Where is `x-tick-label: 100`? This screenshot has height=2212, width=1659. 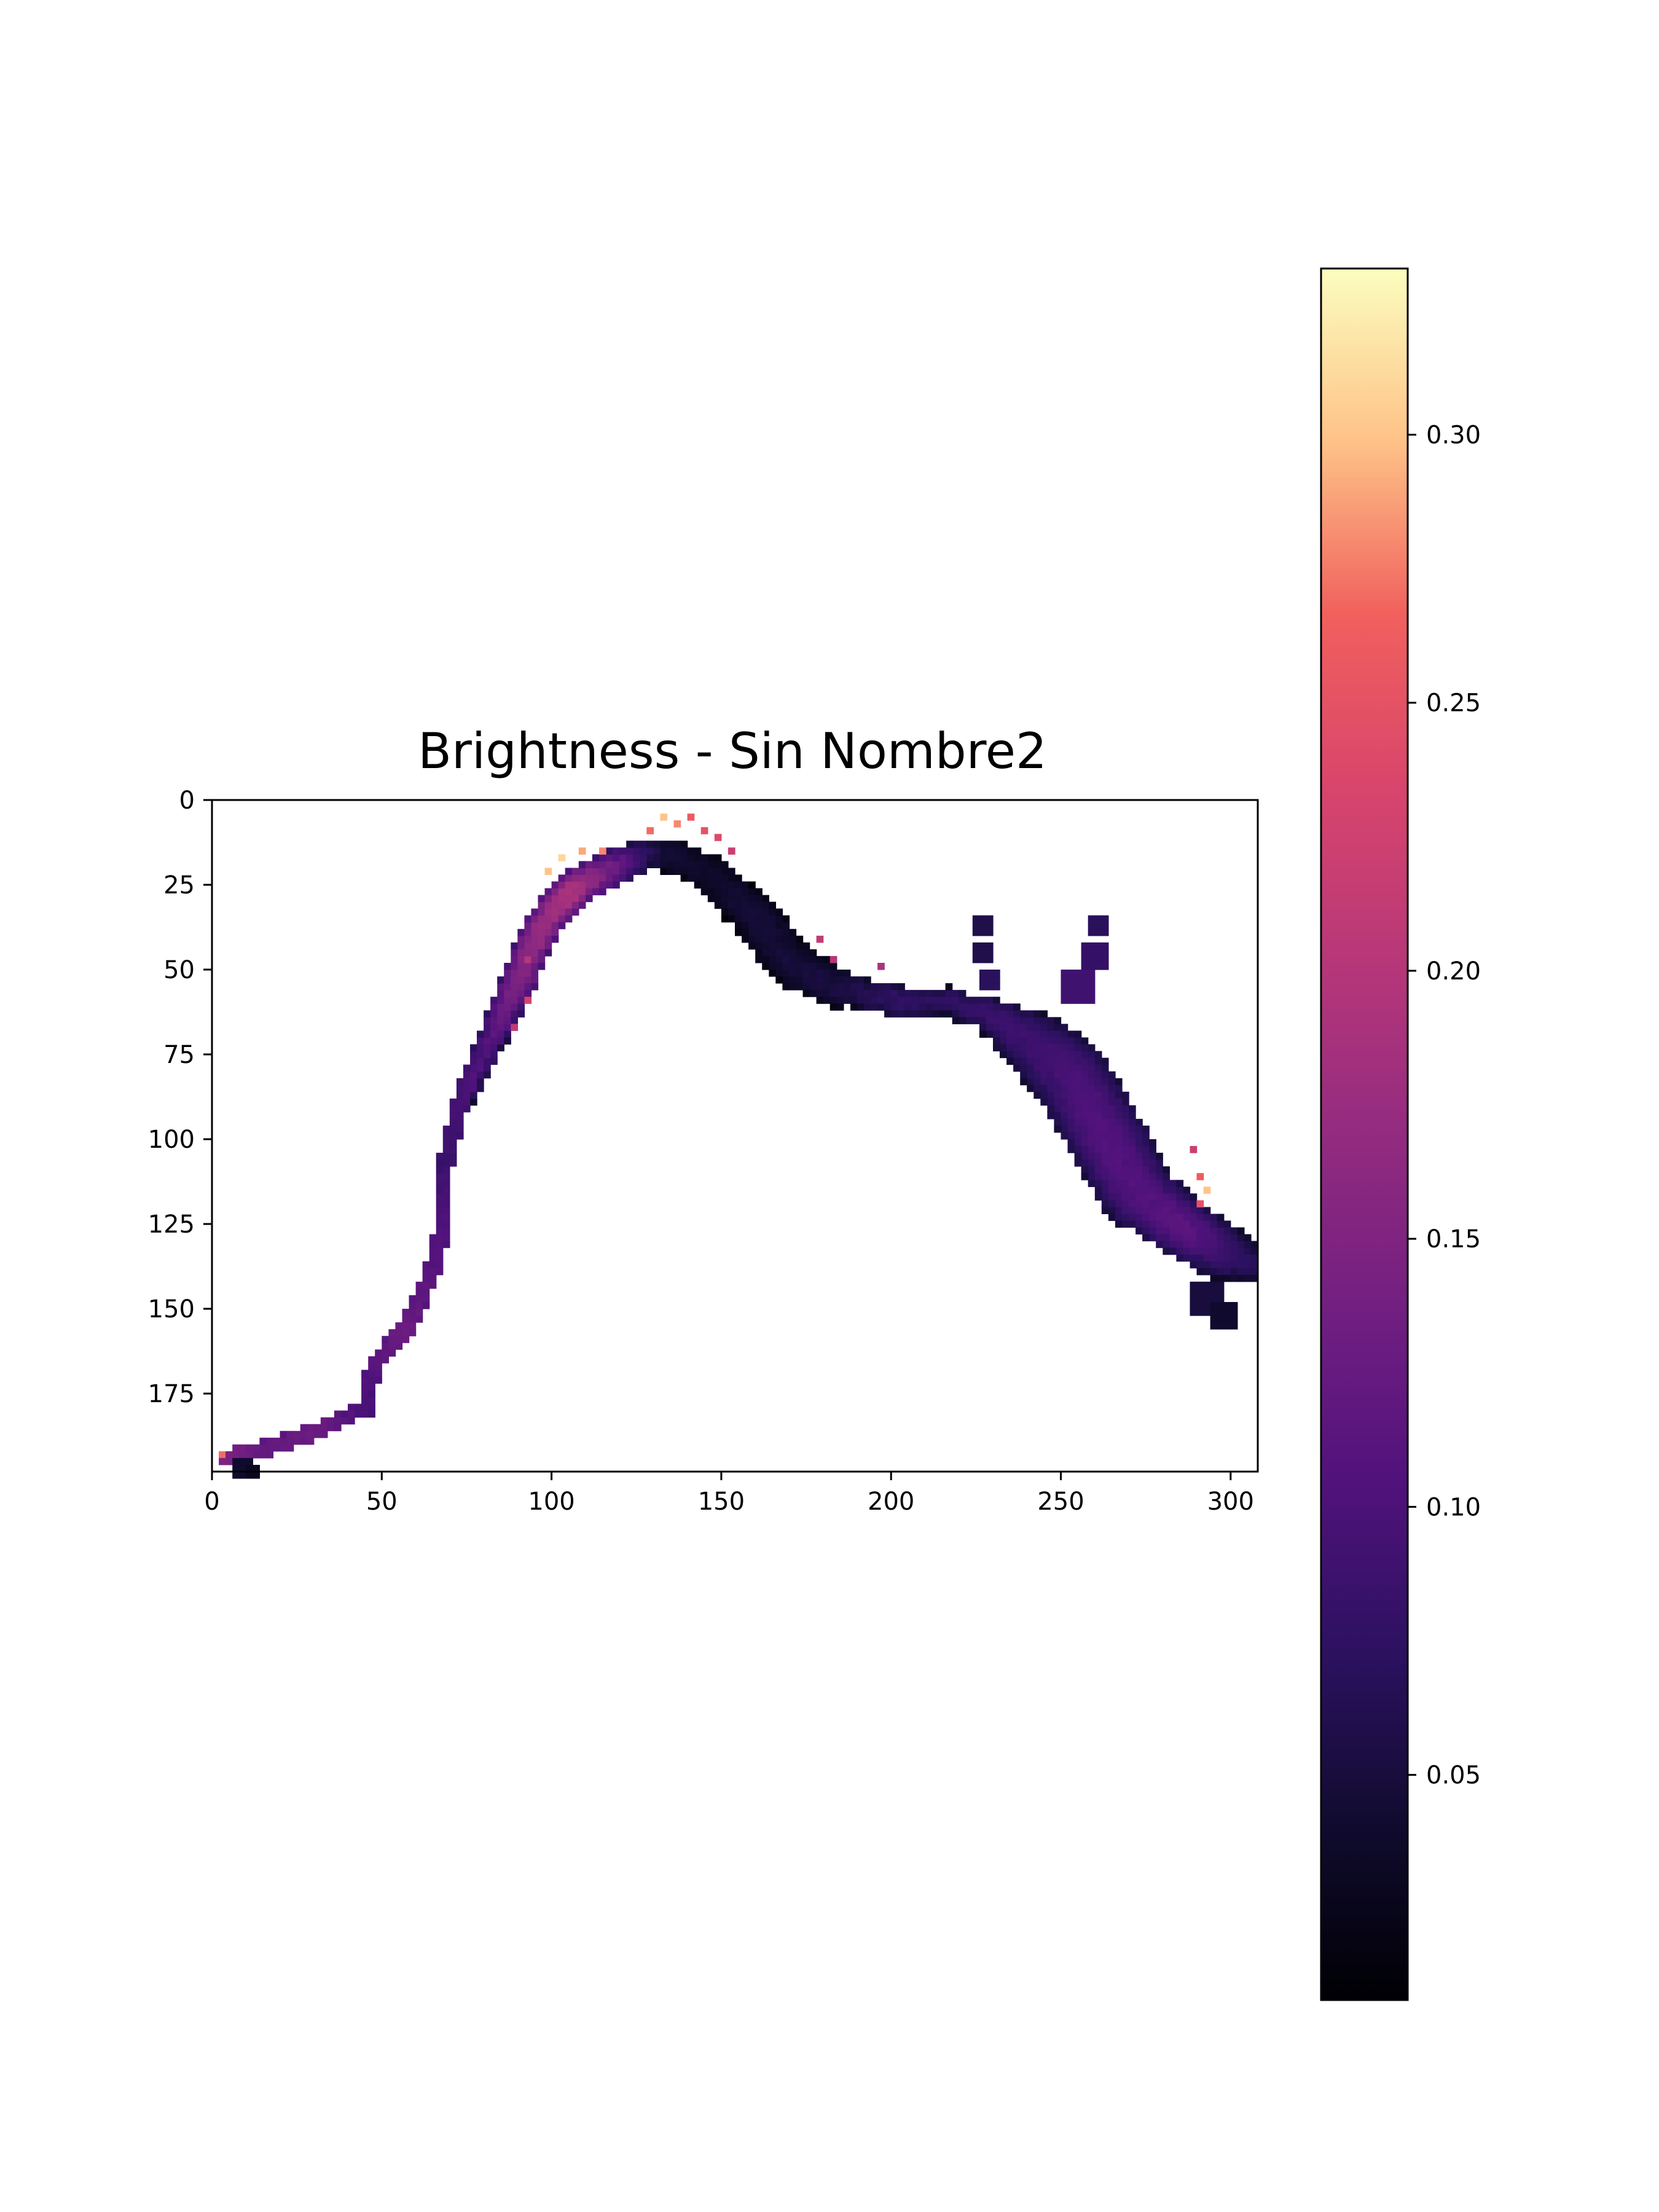
x-tick-label: 100 is located at coordinates (551, 1502).